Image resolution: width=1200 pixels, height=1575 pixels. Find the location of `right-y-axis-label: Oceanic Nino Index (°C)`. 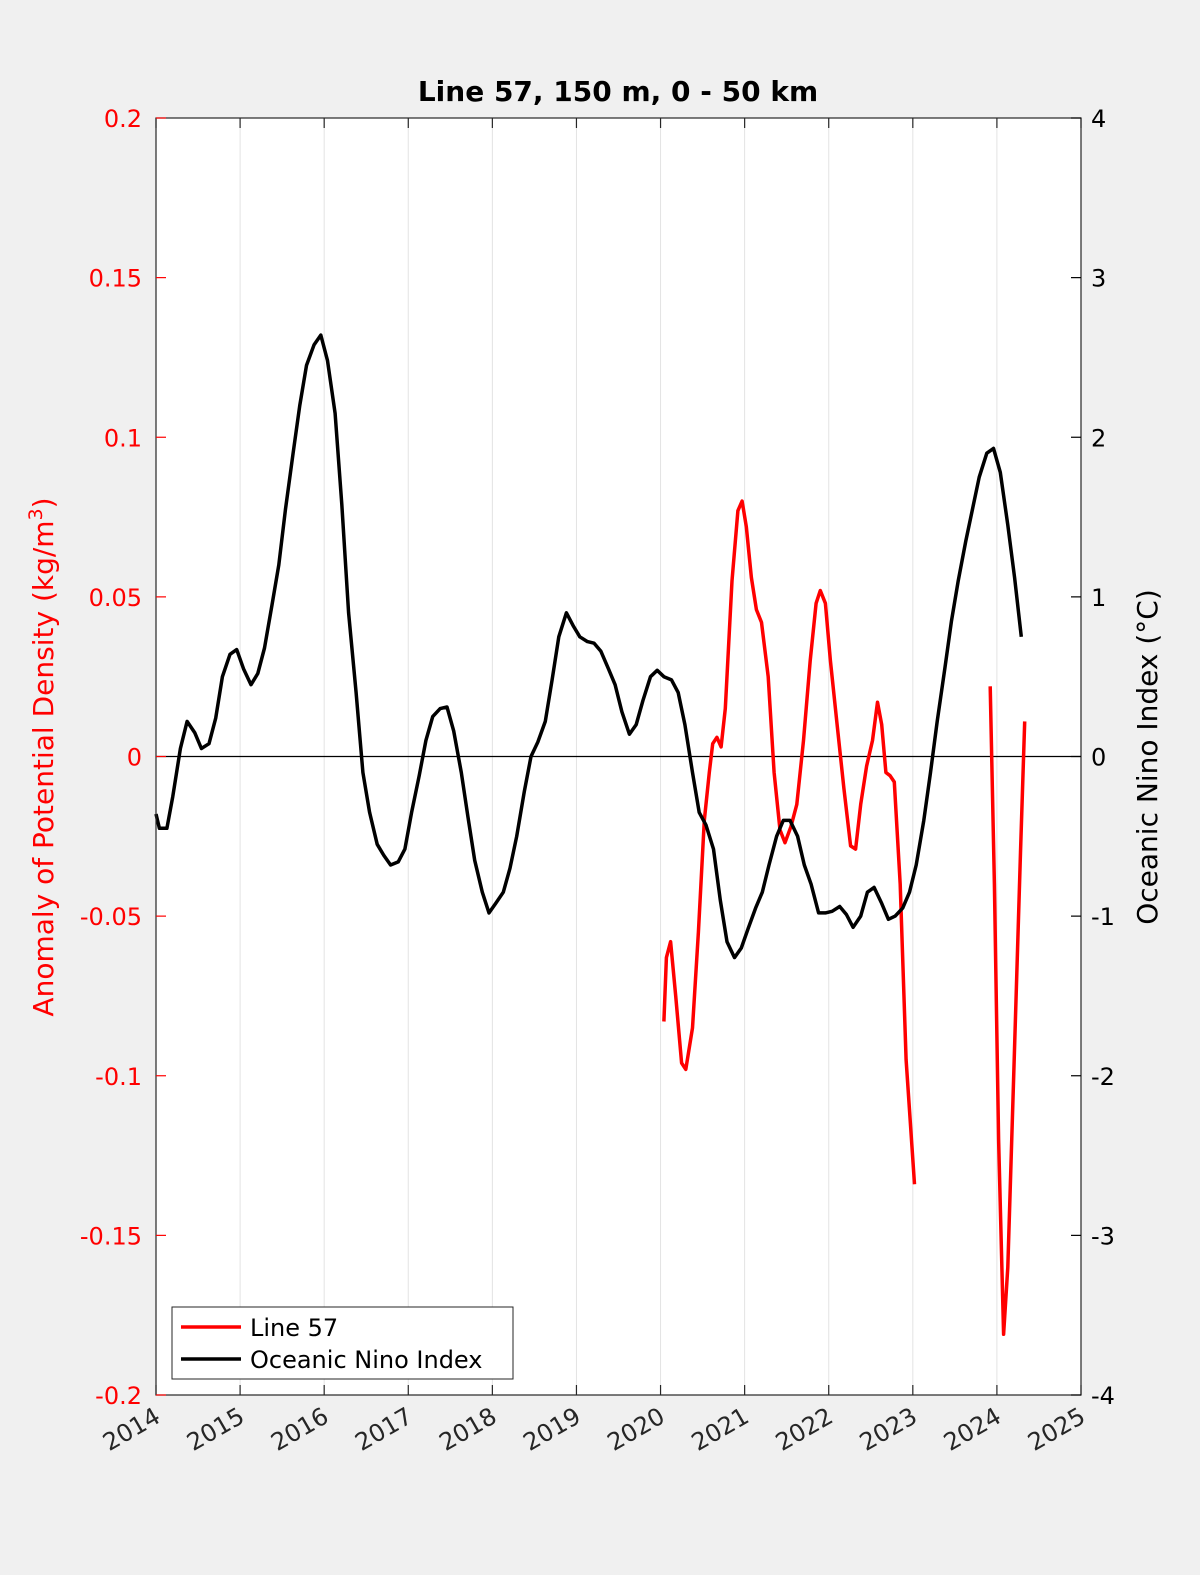

right-y-axis-label: Oceanic Nino Index (°C) is located at coordinates (1147, 757).